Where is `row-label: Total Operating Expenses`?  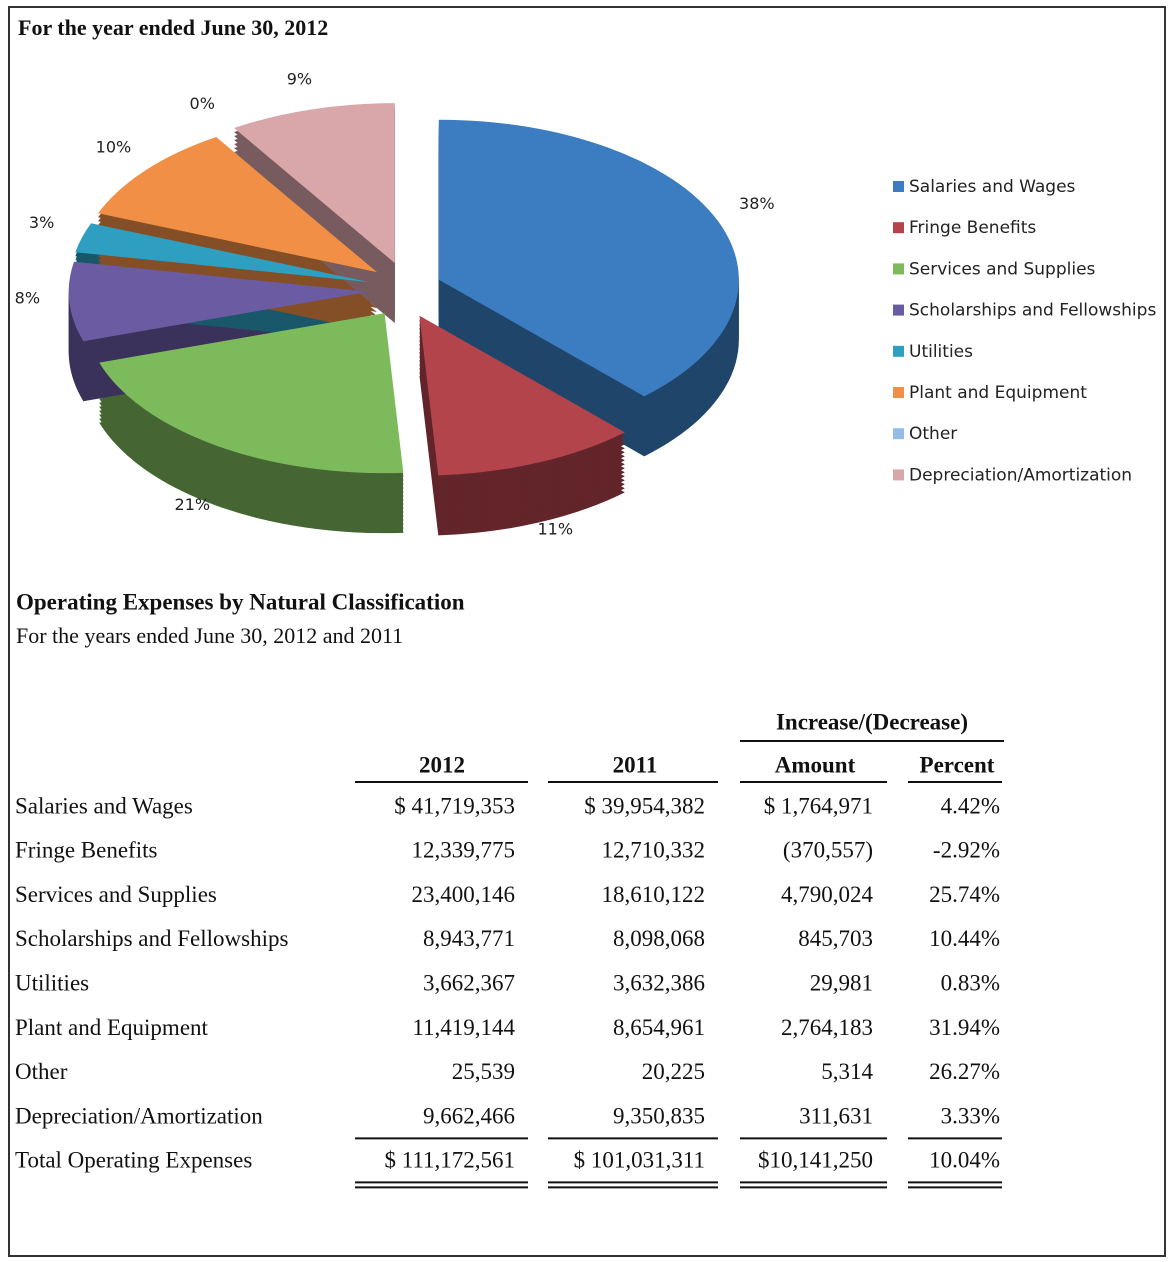
row-label: Total Operating Expenses is located at coordinates (133, 1160).